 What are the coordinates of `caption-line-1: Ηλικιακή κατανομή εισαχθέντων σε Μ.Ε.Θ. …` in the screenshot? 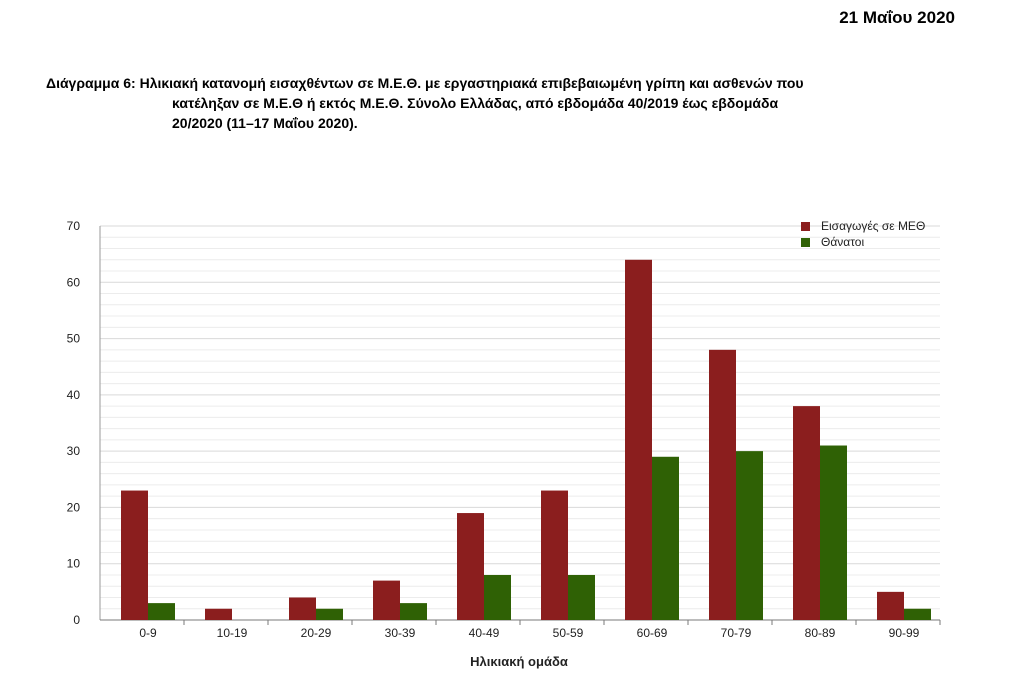 It's located at (469, 83).